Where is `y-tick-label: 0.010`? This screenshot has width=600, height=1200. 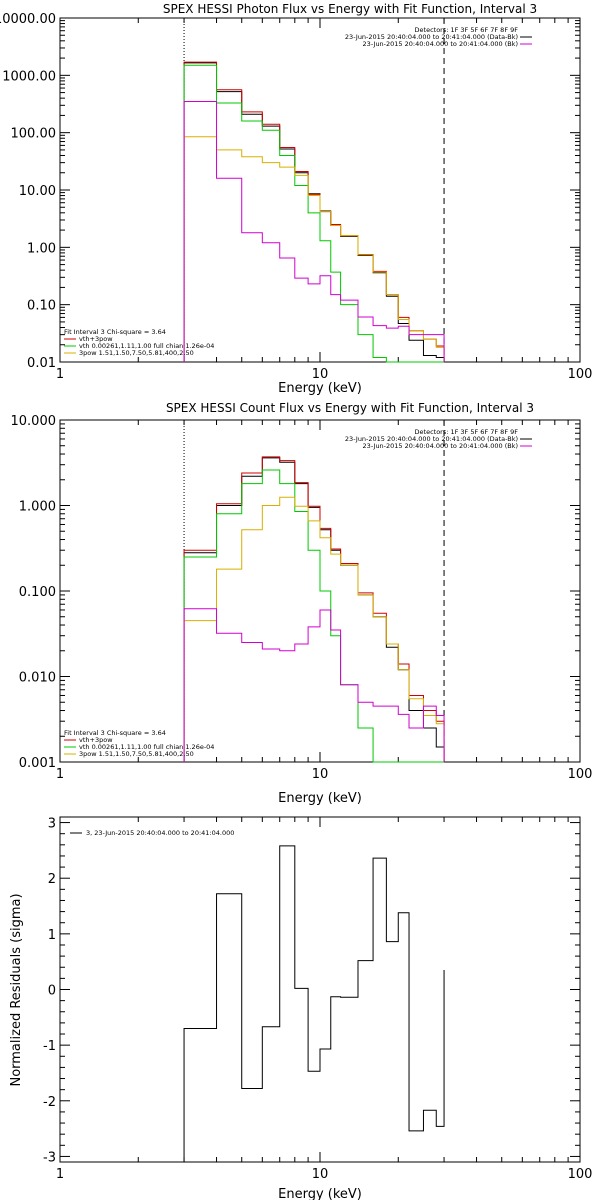
y-tick-label: 0.010 is located at coordinates (37, 678).